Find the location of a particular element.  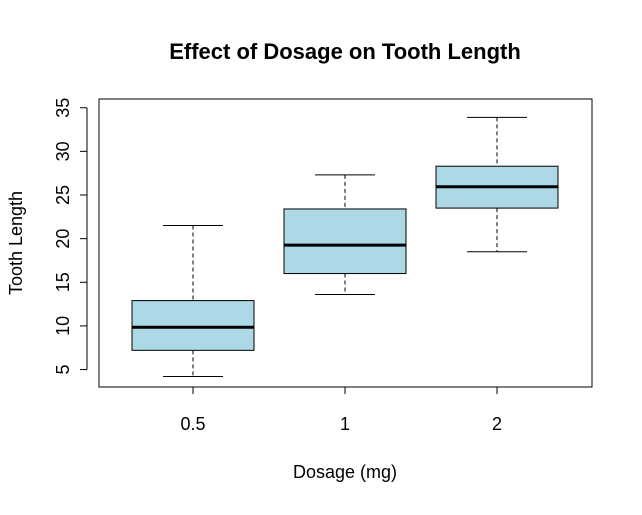

y-tick-label: 25 is located at coordinates (63, 195).